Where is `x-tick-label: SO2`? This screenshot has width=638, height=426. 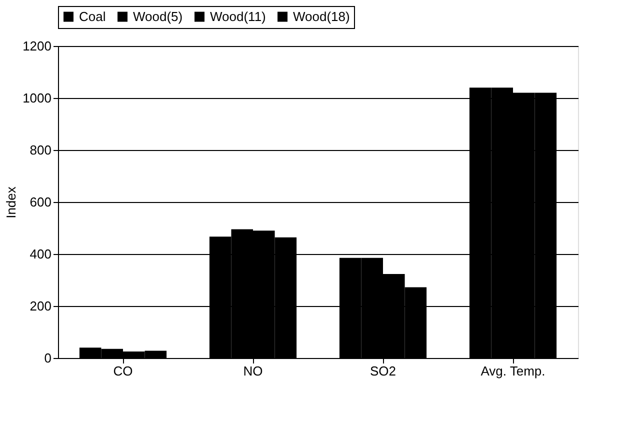 x-tick-label: SO2 is located at coordinates (383, 371).